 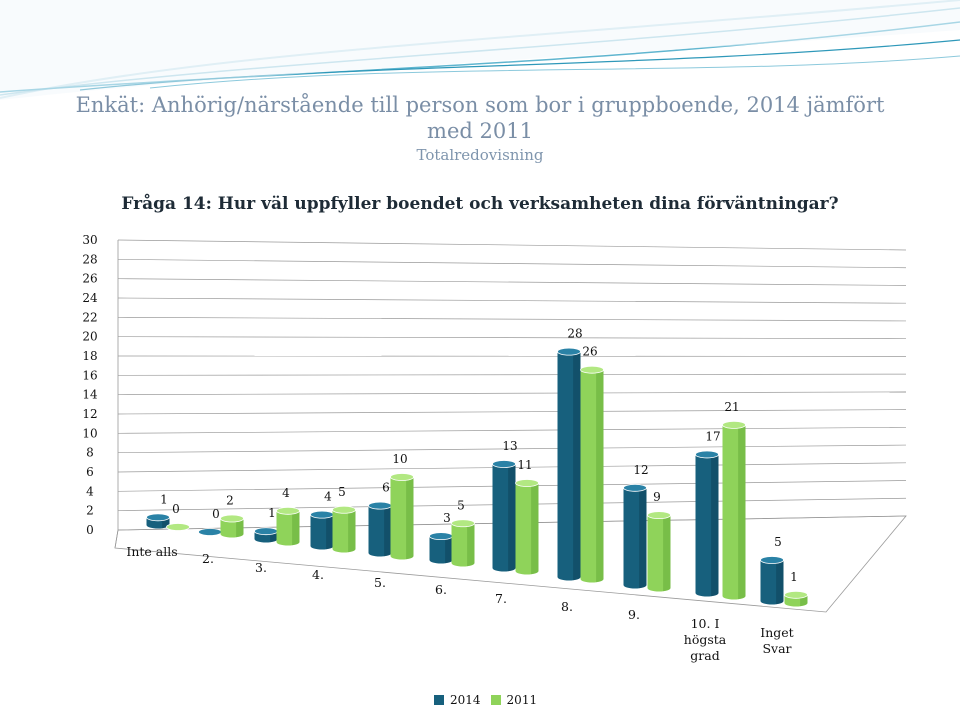 I want to click on x-tick-label: 6., so click(x=441, y=589).